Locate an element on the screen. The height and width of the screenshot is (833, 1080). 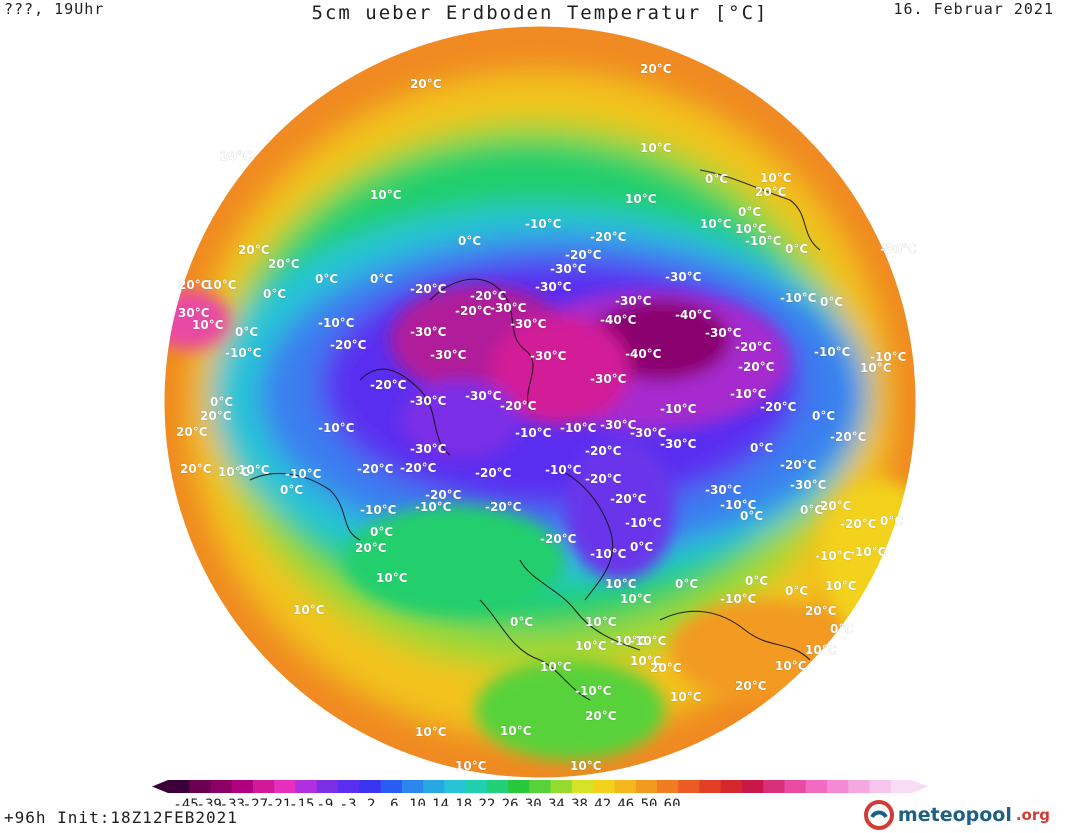
legend-tick: -39 is located at coordinates (209, 801).